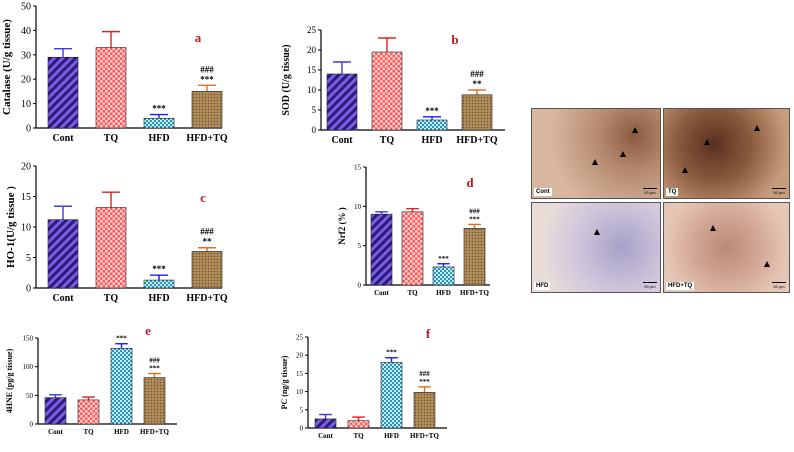  I want to click on y-tick-label: 30, so click(26, 55).